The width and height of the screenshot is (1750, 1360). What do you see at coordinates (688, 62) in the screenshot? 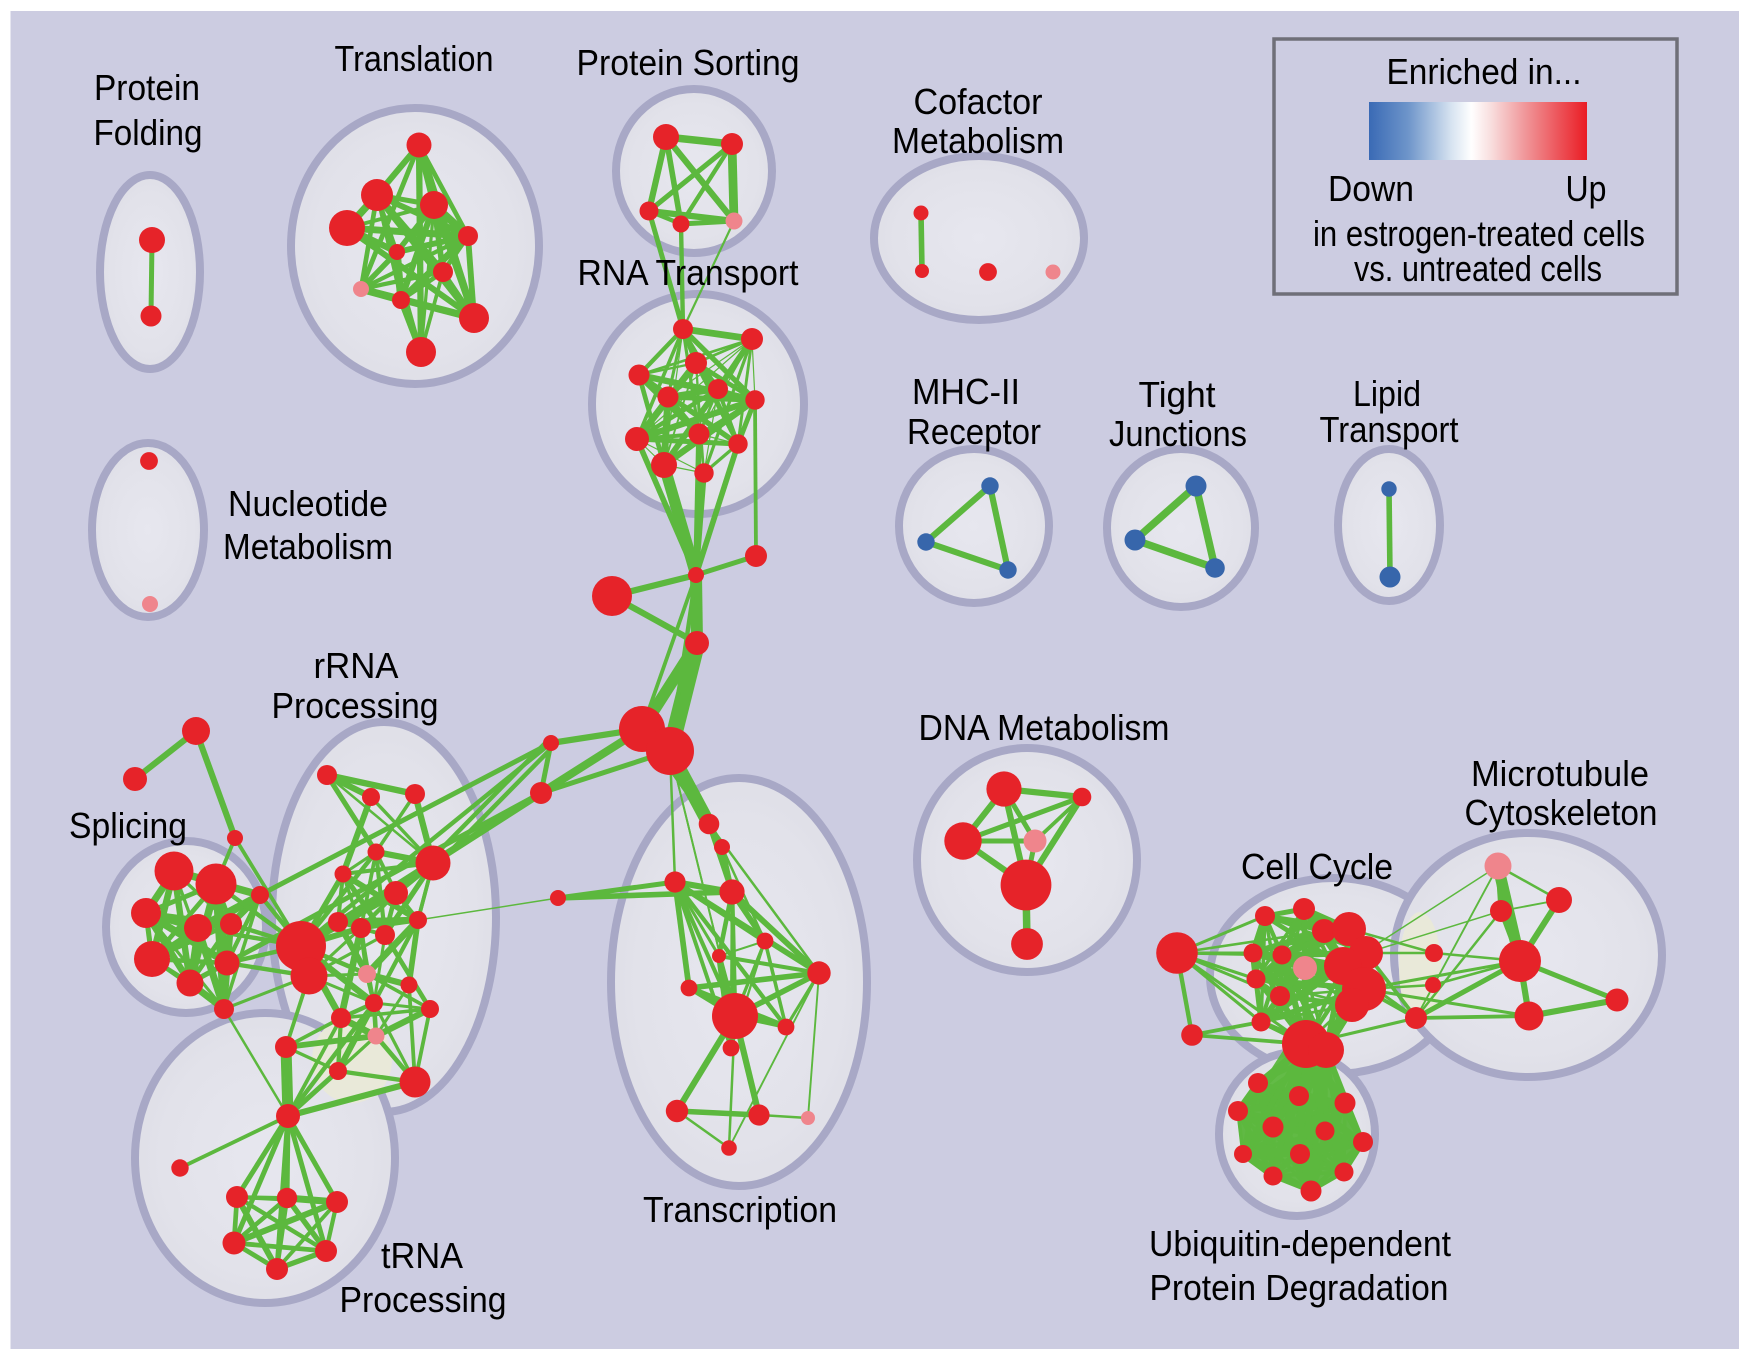
I see `svg-text: Protein Sorting` at bounding box center [688, 62].